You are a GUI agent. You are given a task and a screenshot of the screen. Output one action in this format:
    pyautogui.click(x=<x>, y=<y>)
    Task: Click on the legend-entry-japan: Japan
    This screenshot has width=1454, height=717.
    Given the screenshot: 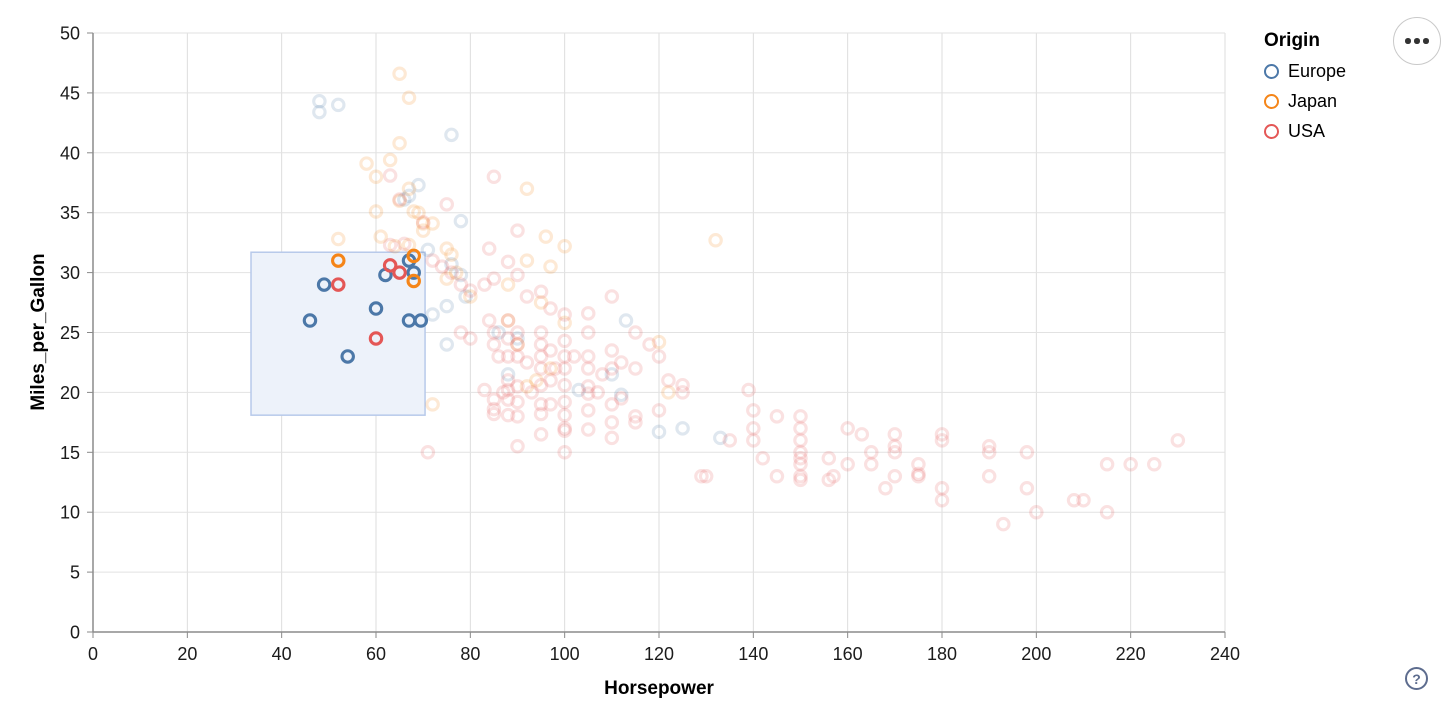 What is the action you would take?
    pyautogui.click(x=1305, y=101)
    